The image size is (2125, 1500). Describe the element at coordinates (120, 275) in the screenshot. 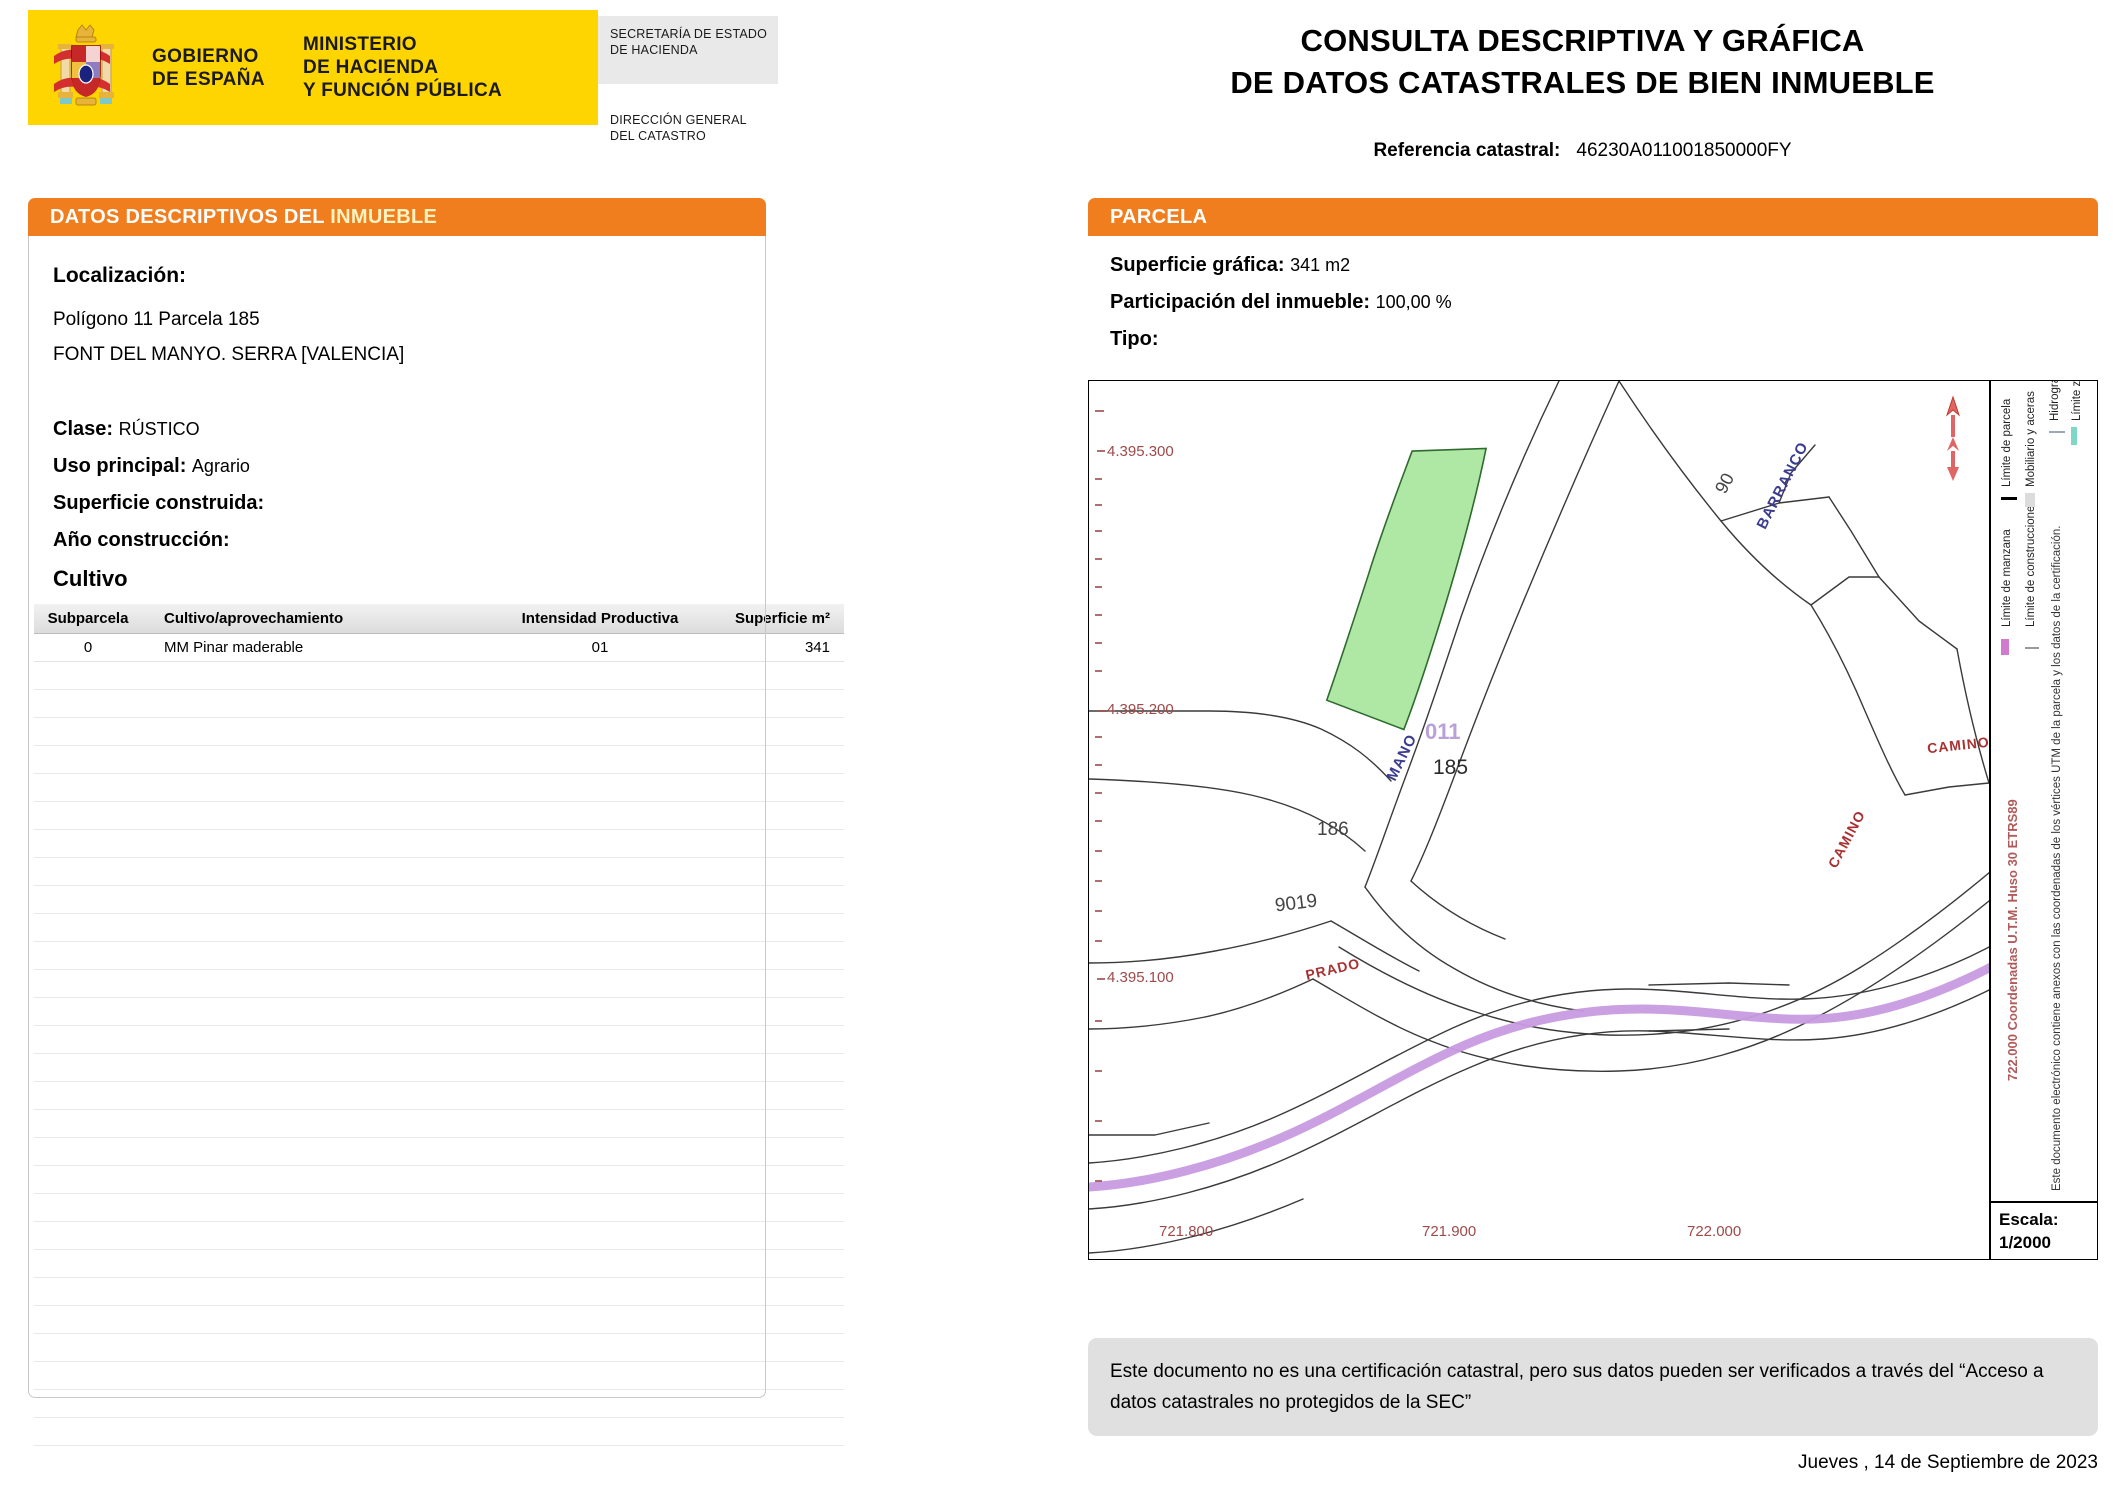

I see `localizacion-label: Localización:` at that location.